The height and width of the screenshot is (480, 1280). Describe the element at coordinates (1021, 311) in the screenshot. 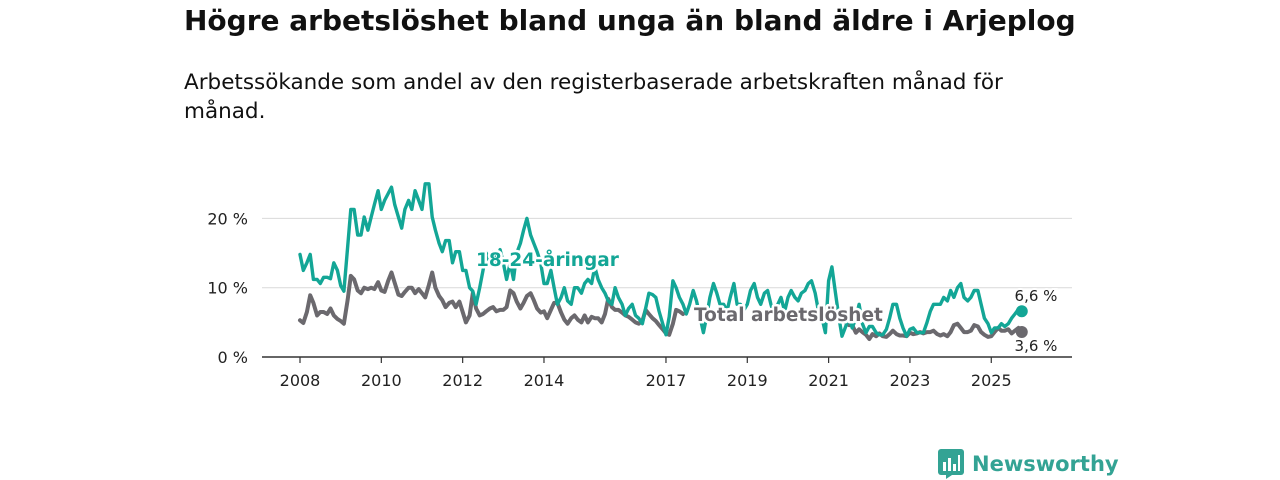

I see `end-marker-youth` at that location.